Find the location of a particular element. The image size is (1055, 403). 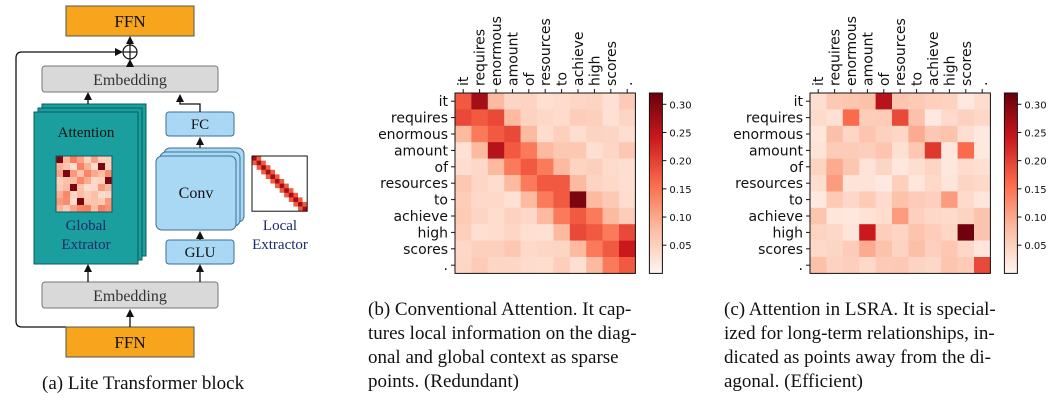

heatmap-b-col-label: it is located at coordinates (464, 81).